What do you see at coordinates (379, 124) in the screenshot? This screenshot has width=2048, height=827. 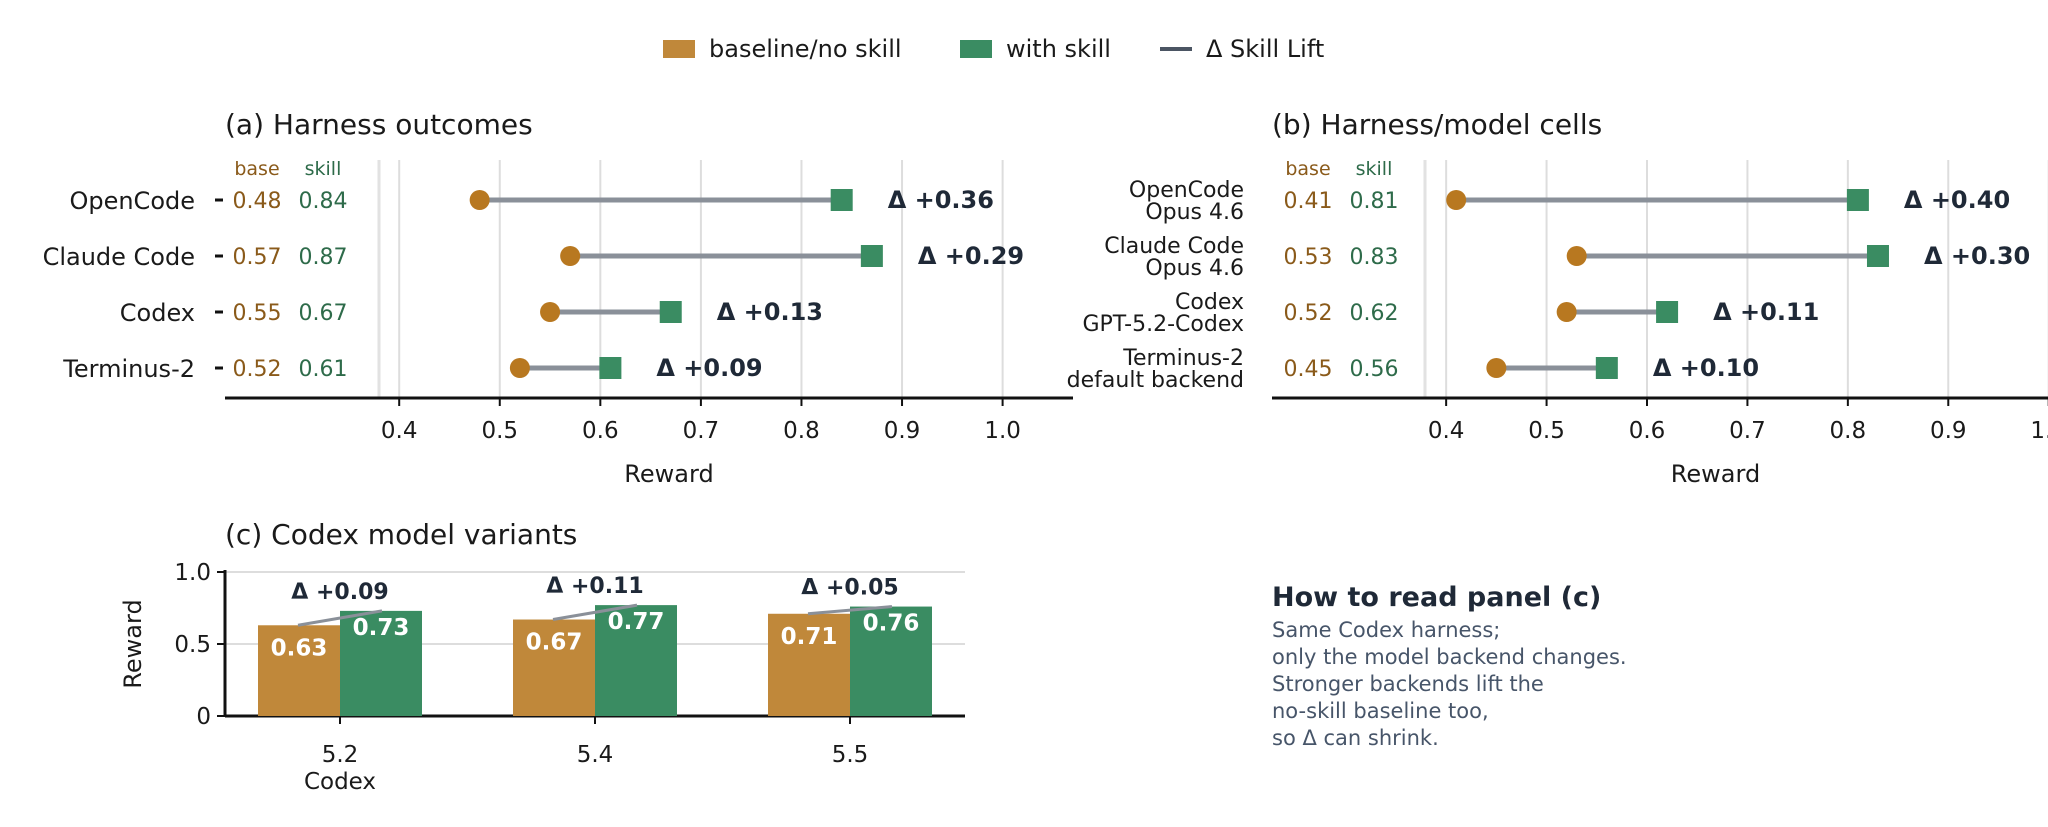 I see `panel-title: (a) Harness outcomes` at bounding box center [379, 124].